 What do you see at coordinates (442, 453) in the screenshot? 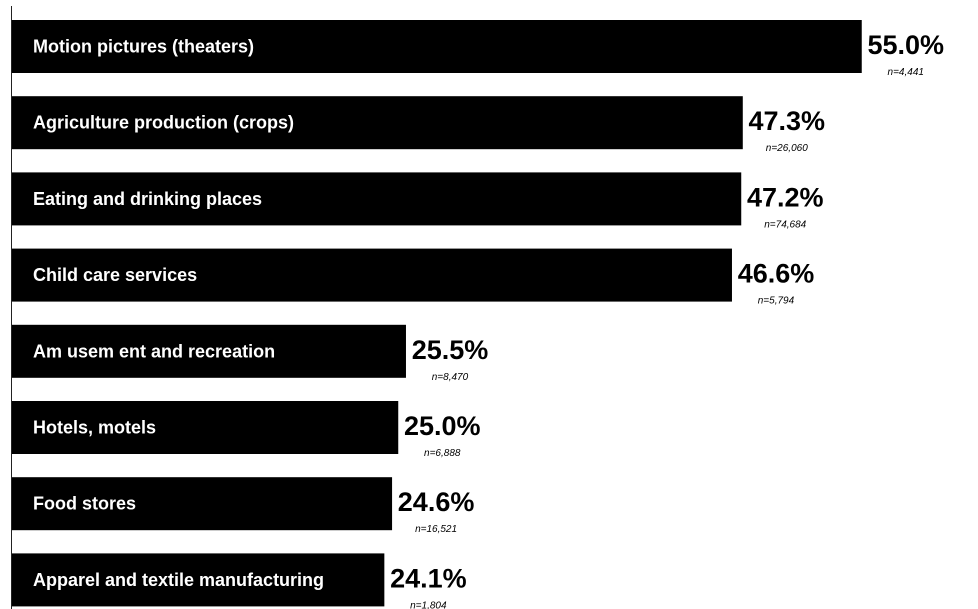
I see `sample-size-label: n=6,888` at bounding box center [442, 453].